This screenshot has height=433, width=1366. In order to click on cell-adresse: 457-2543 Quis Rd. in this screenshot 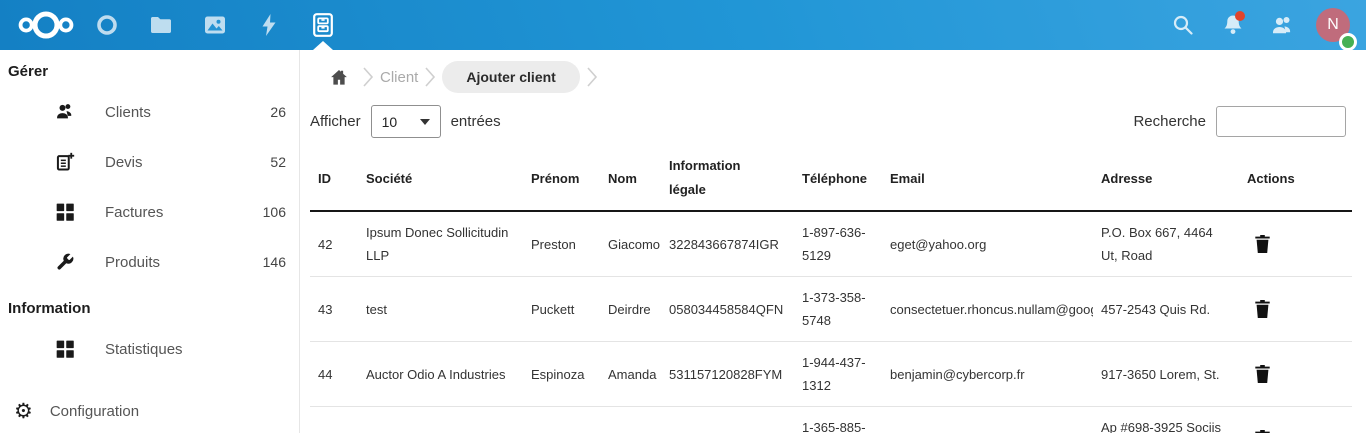, I will do `click(1166, 309)`.